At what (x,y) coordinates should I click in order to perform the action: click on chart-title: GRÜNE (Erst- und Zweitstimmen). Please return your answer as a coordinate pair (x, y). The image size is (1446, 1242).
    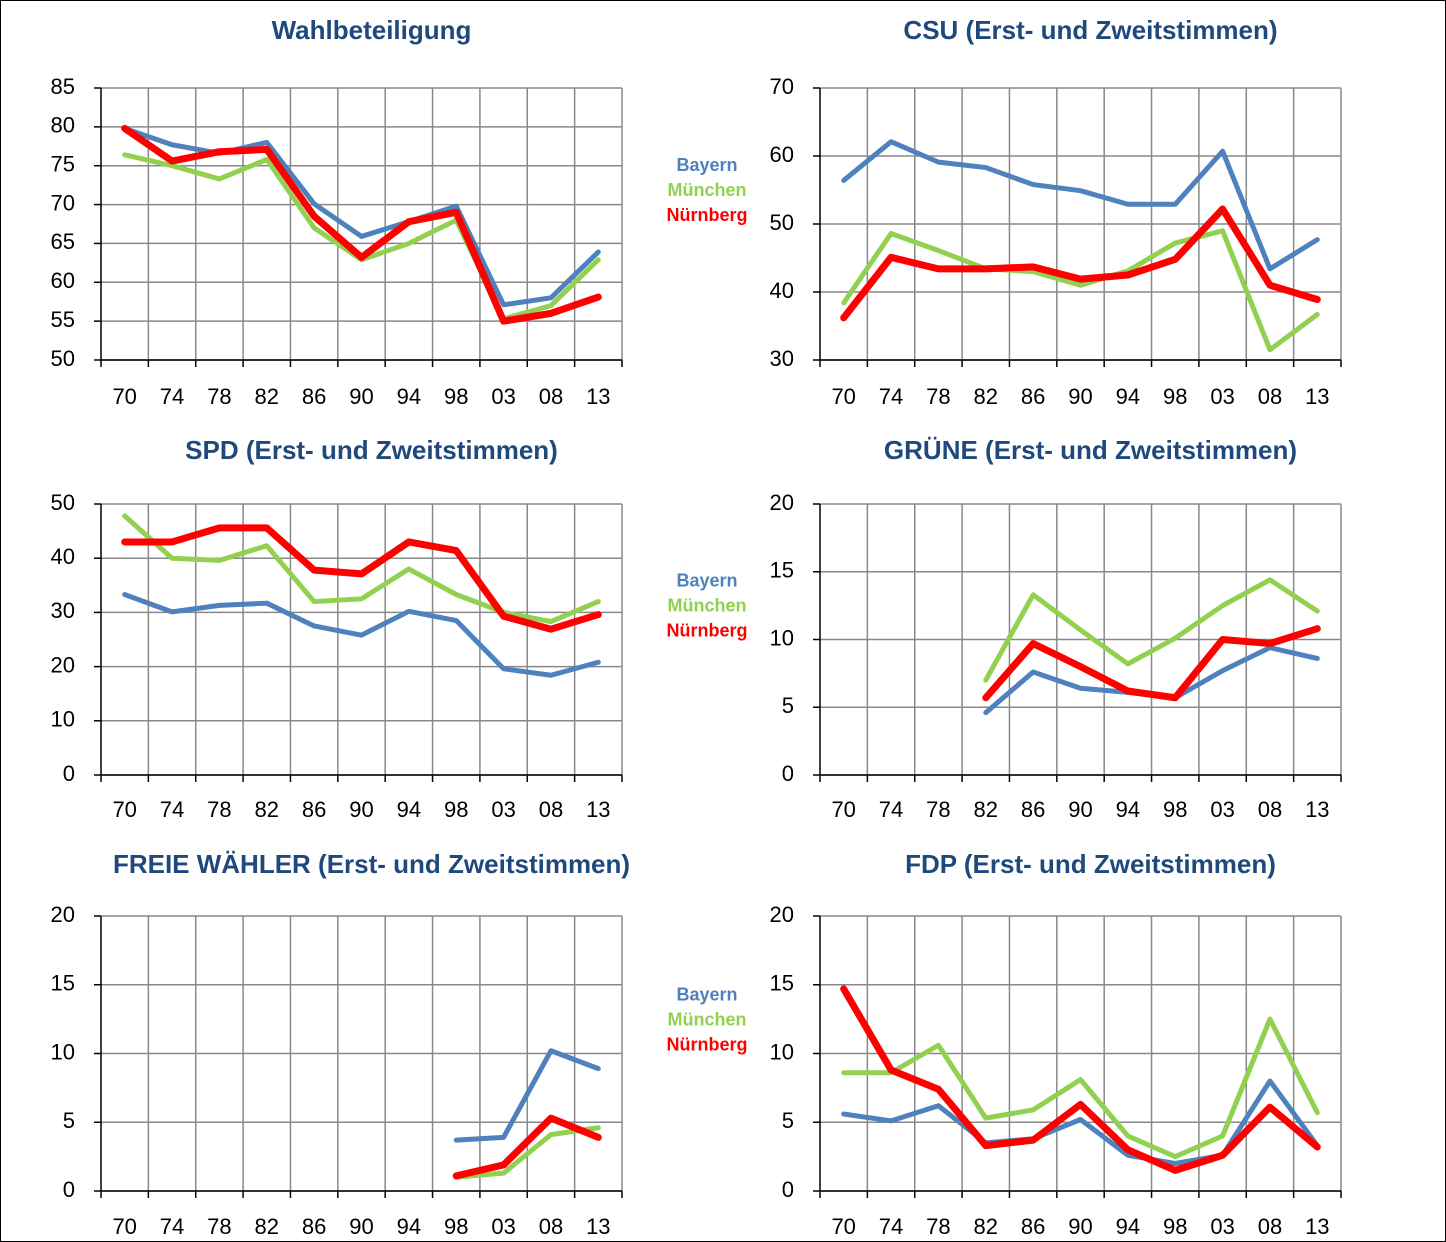
    Looking at the image, I should click on (1090, 450).